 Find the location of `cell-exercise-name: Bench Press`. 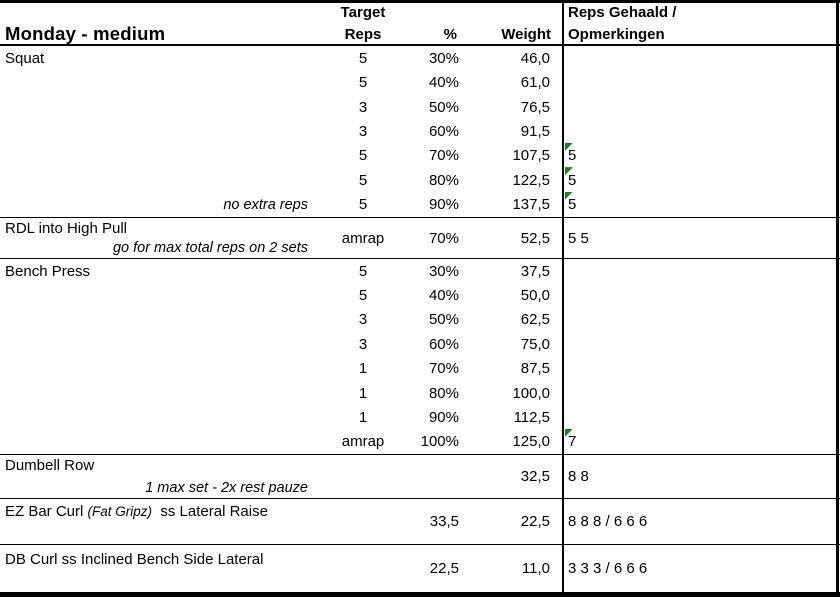

cell-exercise-name: Bench Press is located at coordinates (48, 271).